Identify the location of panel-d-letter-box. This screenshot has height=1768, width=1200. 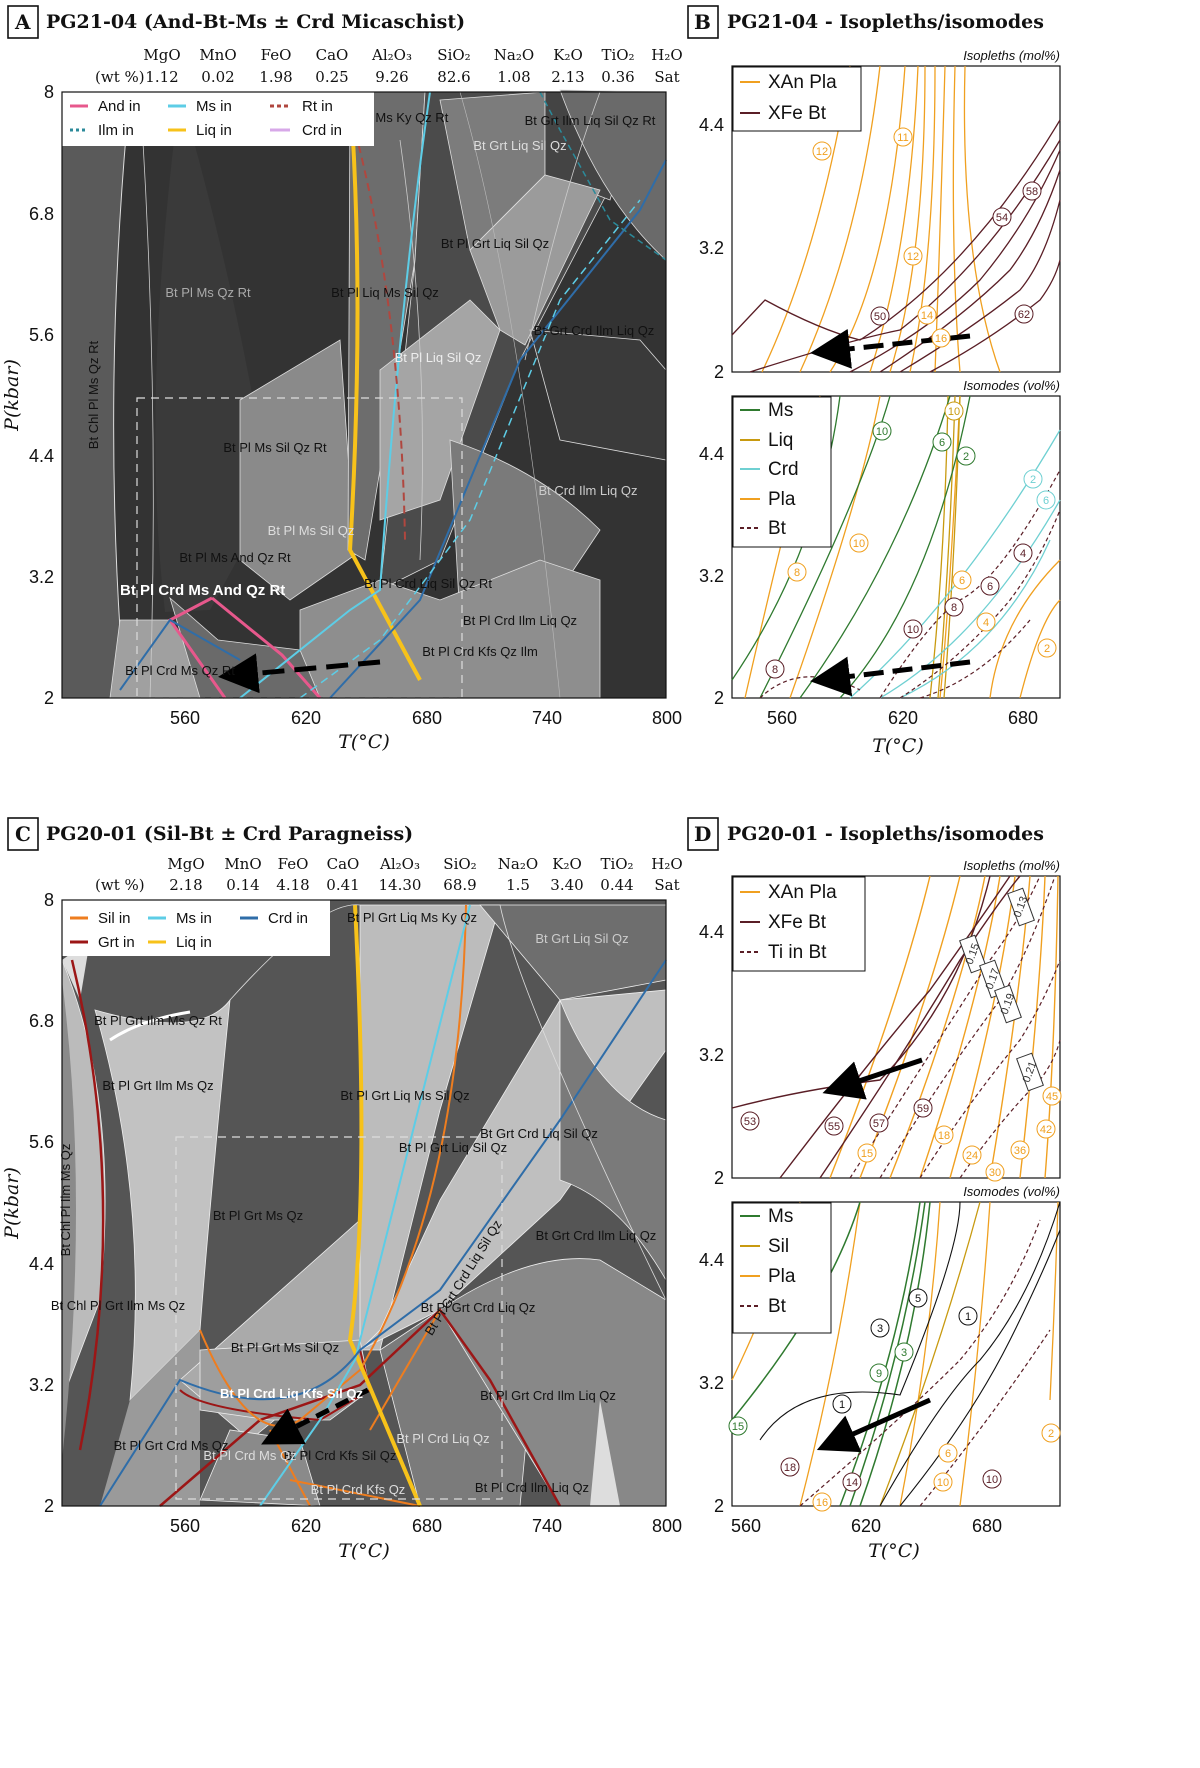
(703, 834).